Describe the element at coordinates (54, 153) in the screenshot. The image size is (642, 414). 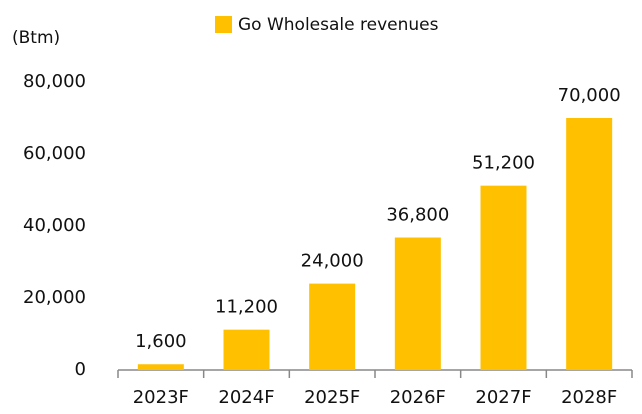
I see `y-tick-label: 60,000` at that location.